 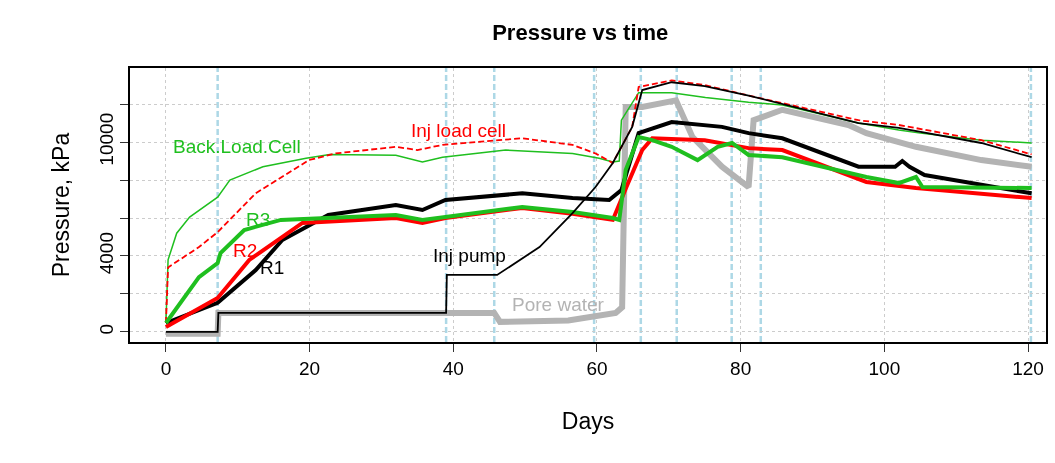 What do you see at coordinates (580, 33) in the screenshot?
I see `chart-title: Pressure vs time` at bounding box center [580, 33].